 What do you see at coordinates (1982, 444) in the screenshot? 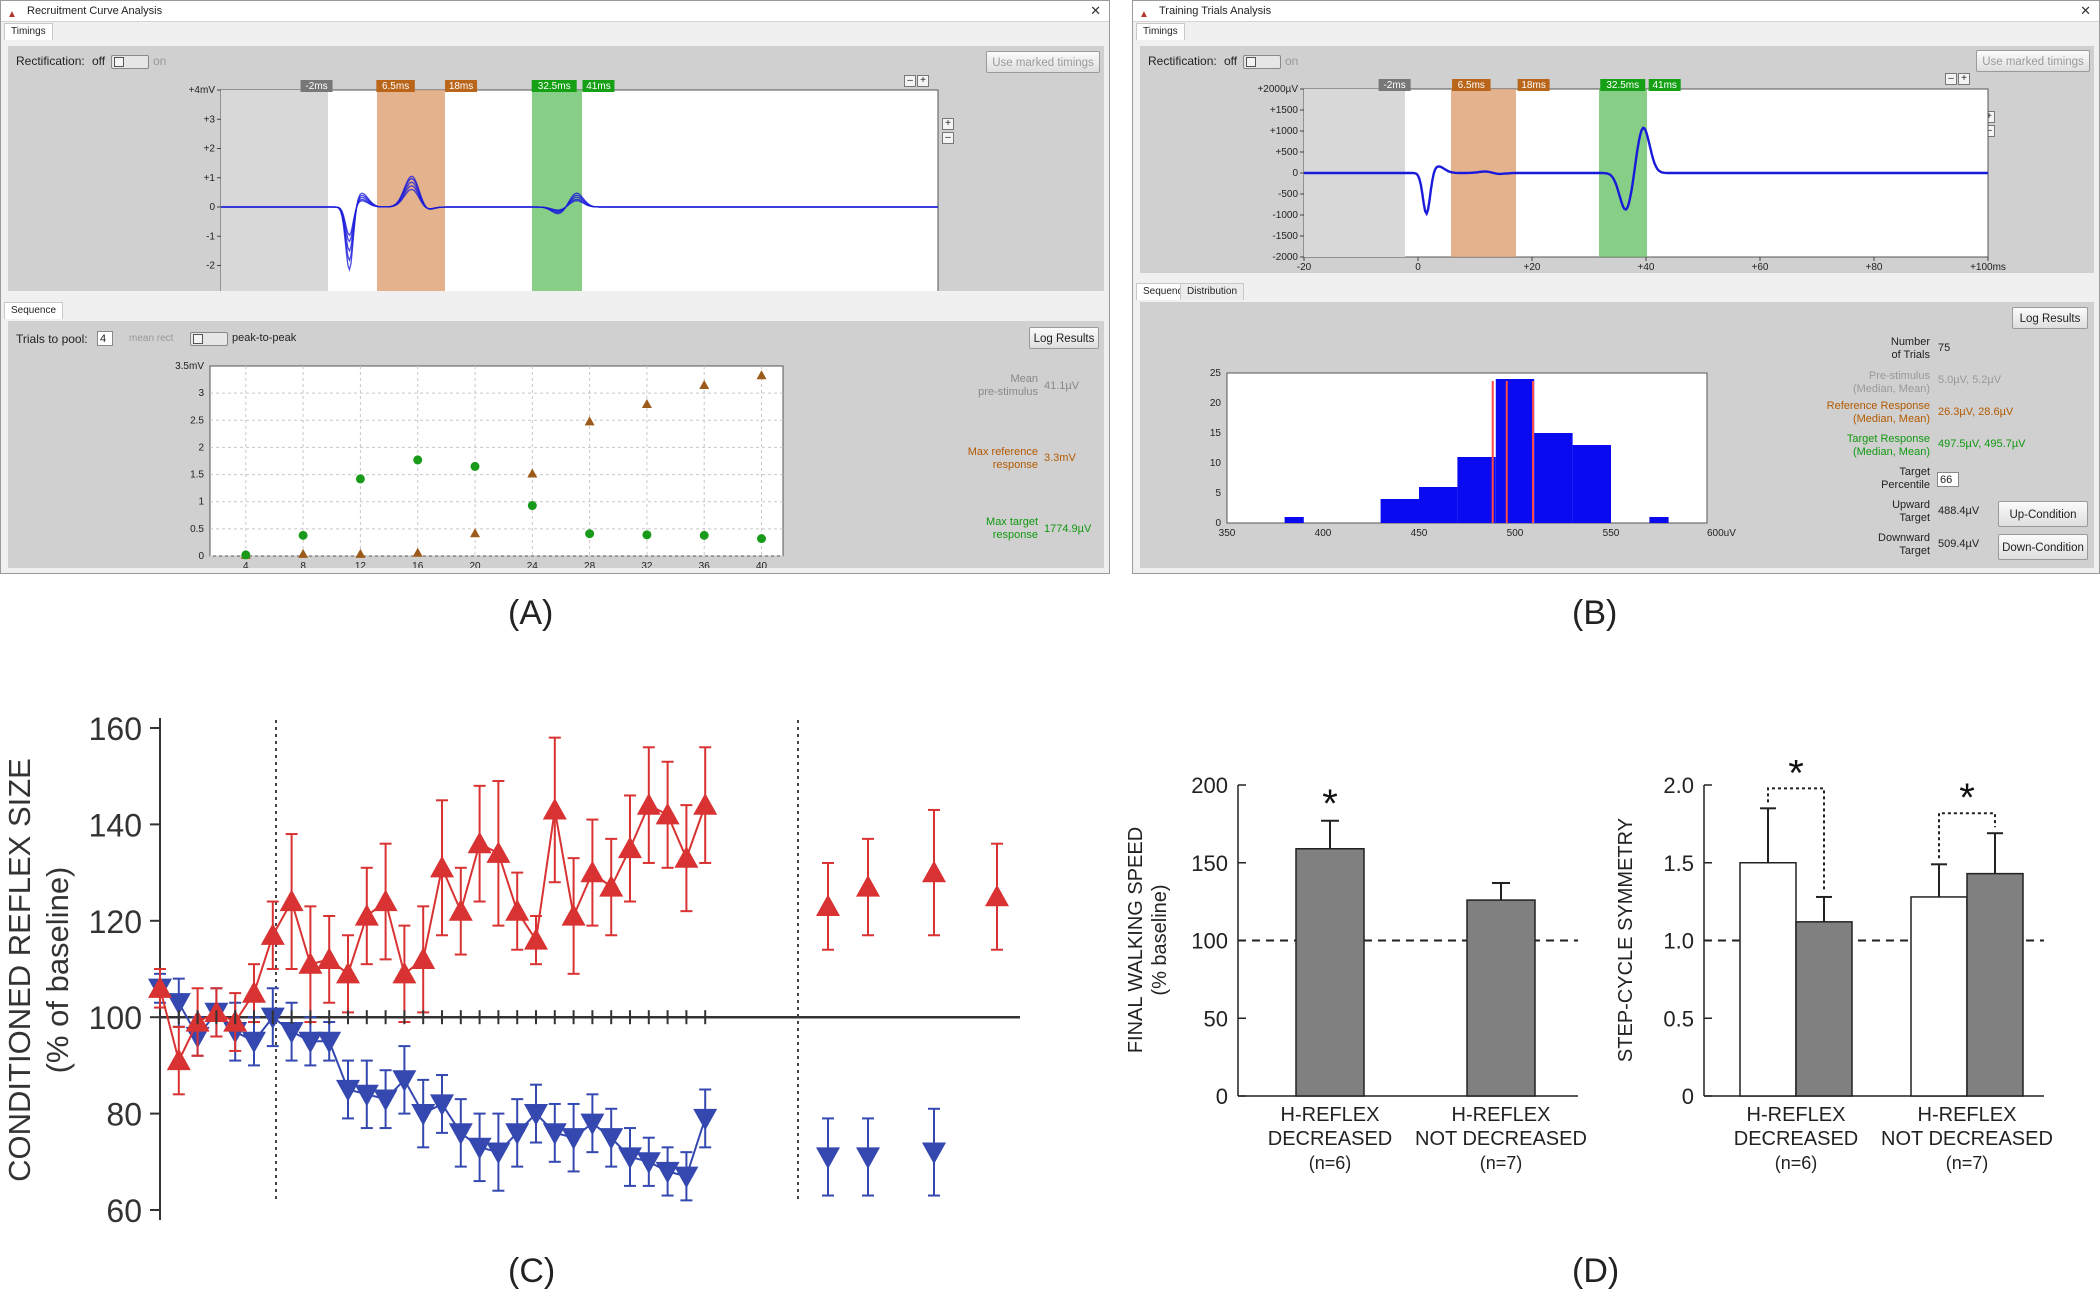
I see `stat-target-value: 497.5µV, 495.7µV` at bounding box center [1982, 444].